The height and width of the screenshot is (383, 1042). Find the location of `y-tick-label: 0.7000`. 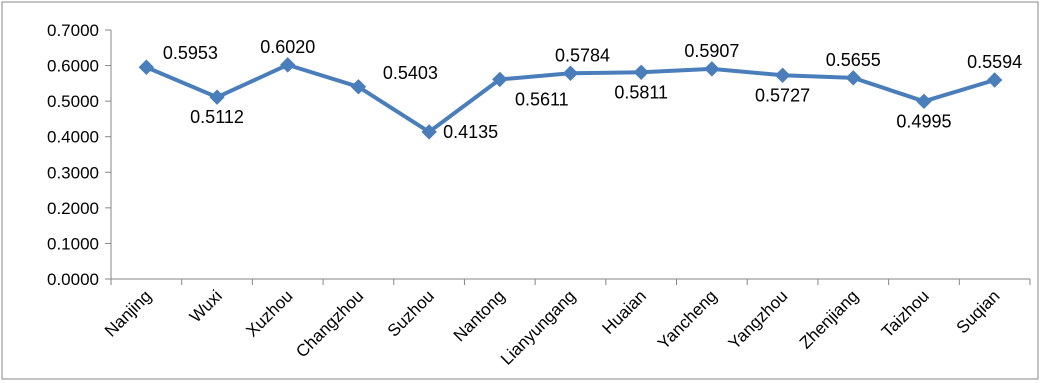

y-tick-label: 0.7000 is located at coordinates (73, 30).